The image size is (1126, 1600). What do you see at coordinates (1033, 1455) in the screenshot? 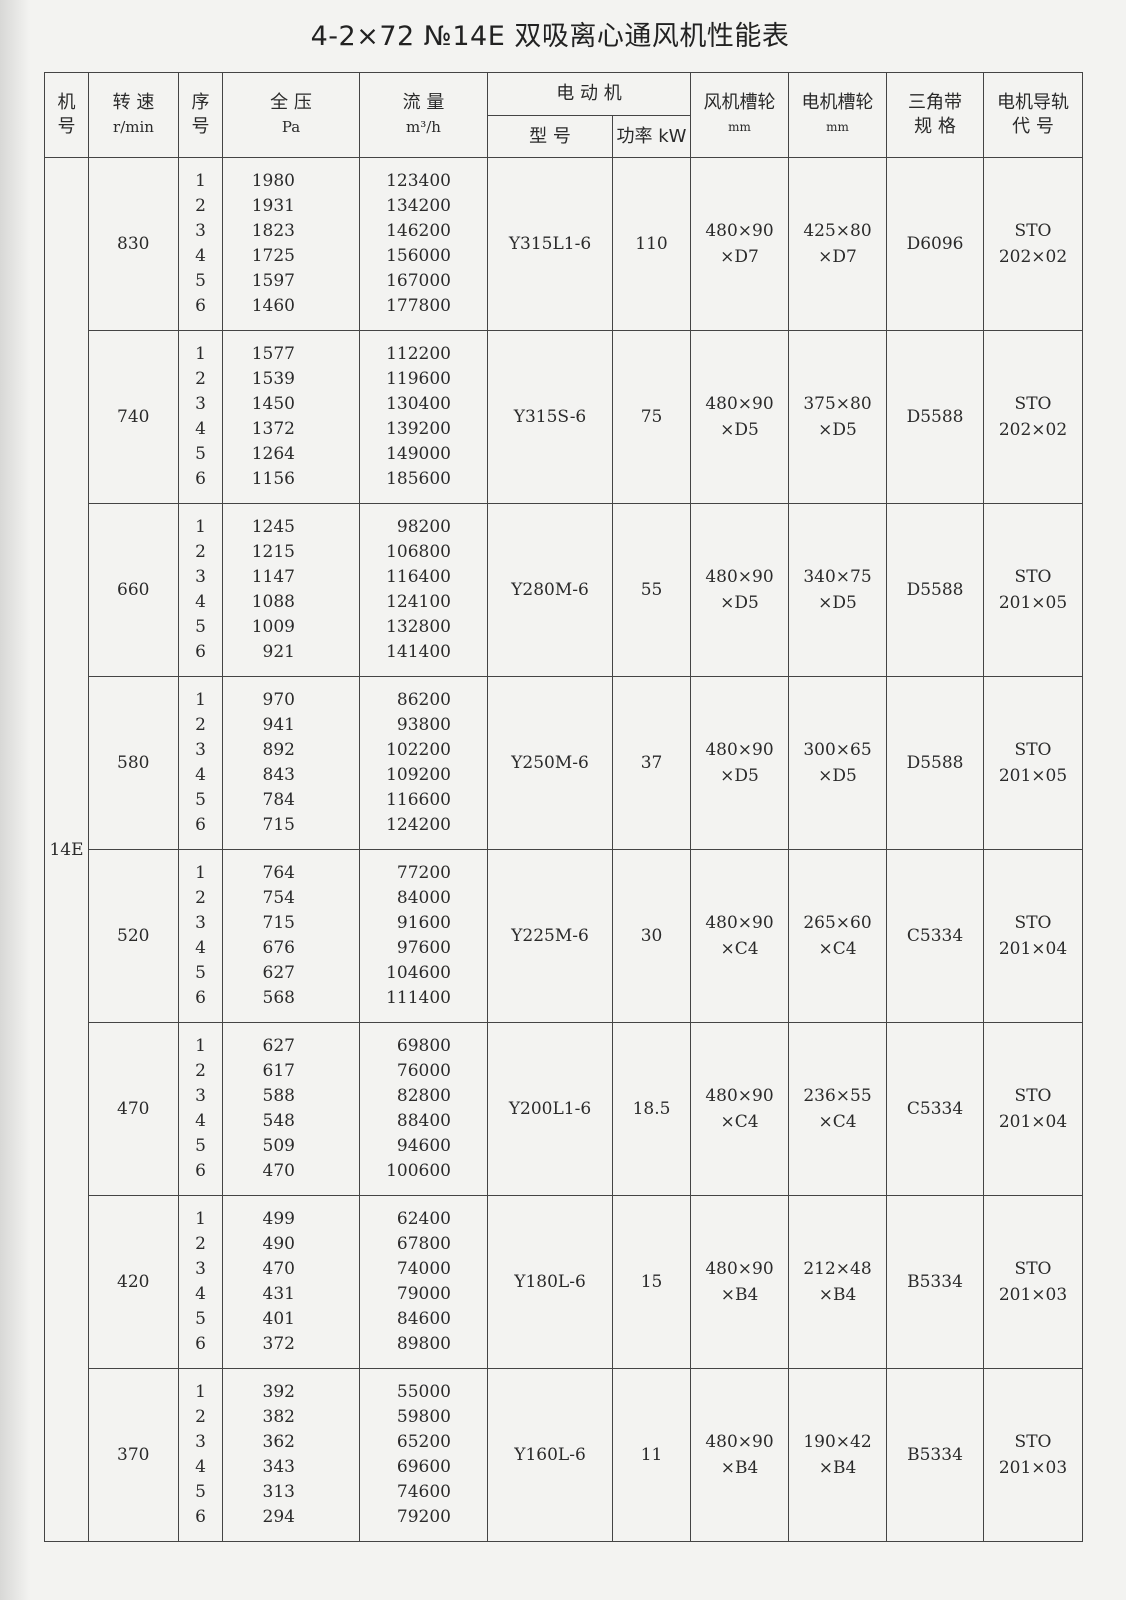
I see `value-list: STO 201×03` at bounding box center [1033, 1455].